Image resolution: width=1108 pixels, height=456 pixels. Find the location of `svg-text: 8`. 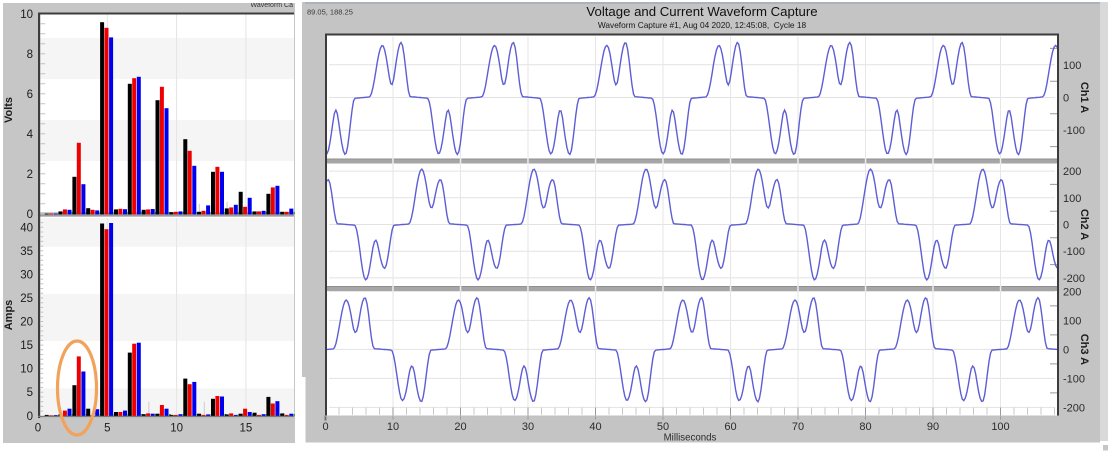

svg-text: 8 is located at coordinates (30, 55).